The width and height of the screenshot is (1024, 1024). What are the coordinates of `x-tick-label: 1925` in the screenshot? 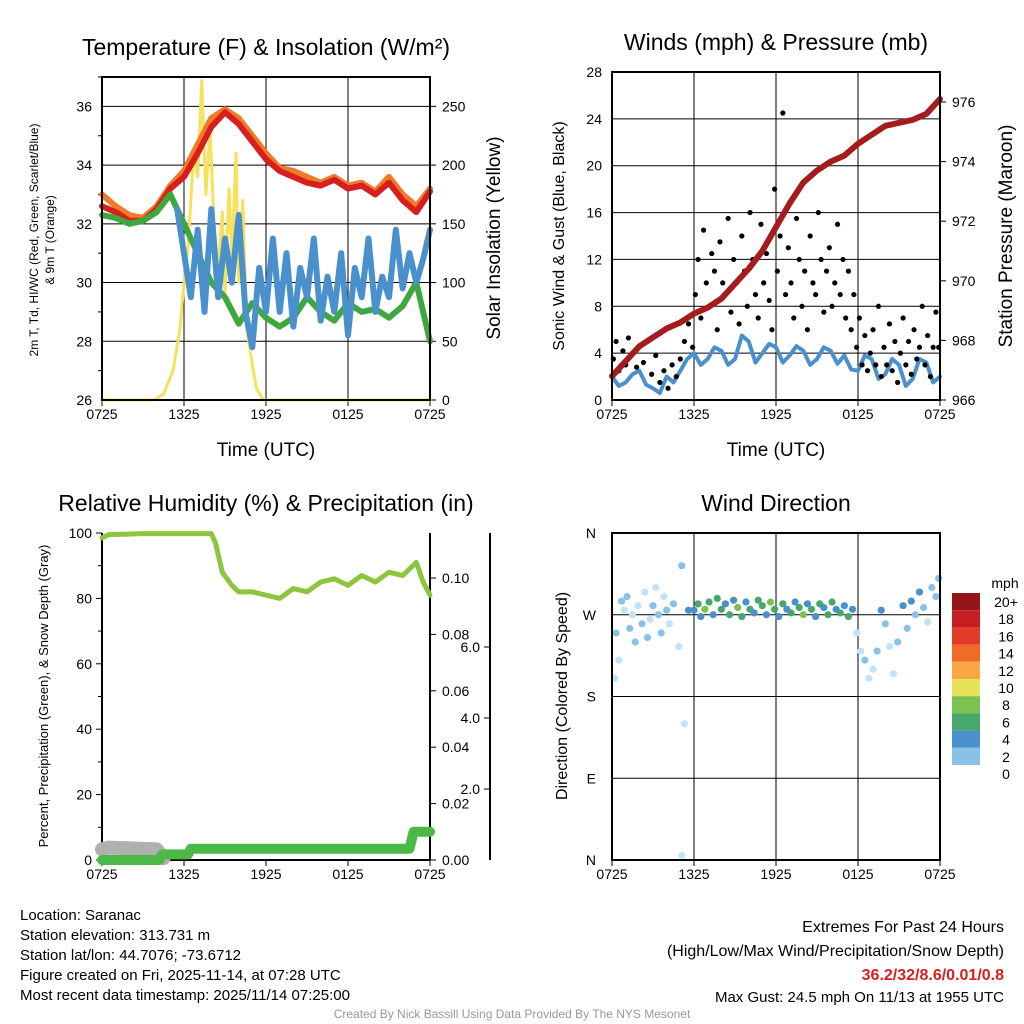 It's located at (265, 414).